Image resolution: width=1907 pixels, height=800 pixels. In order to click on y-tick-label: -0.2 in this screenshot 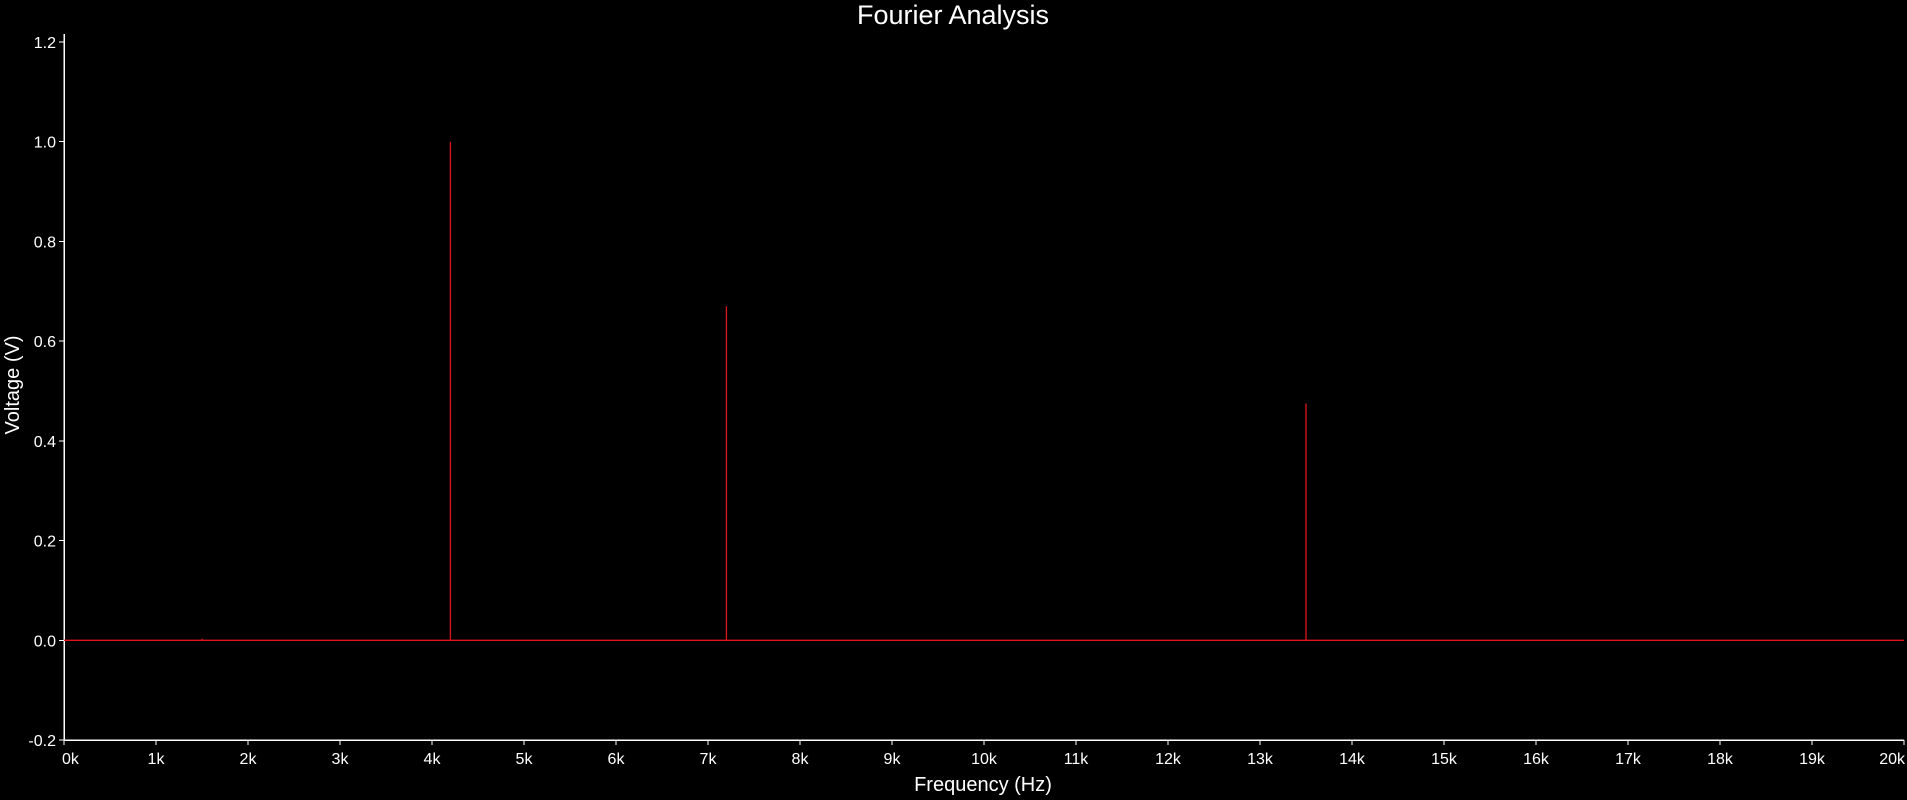, I will do `click(42, 741)`.